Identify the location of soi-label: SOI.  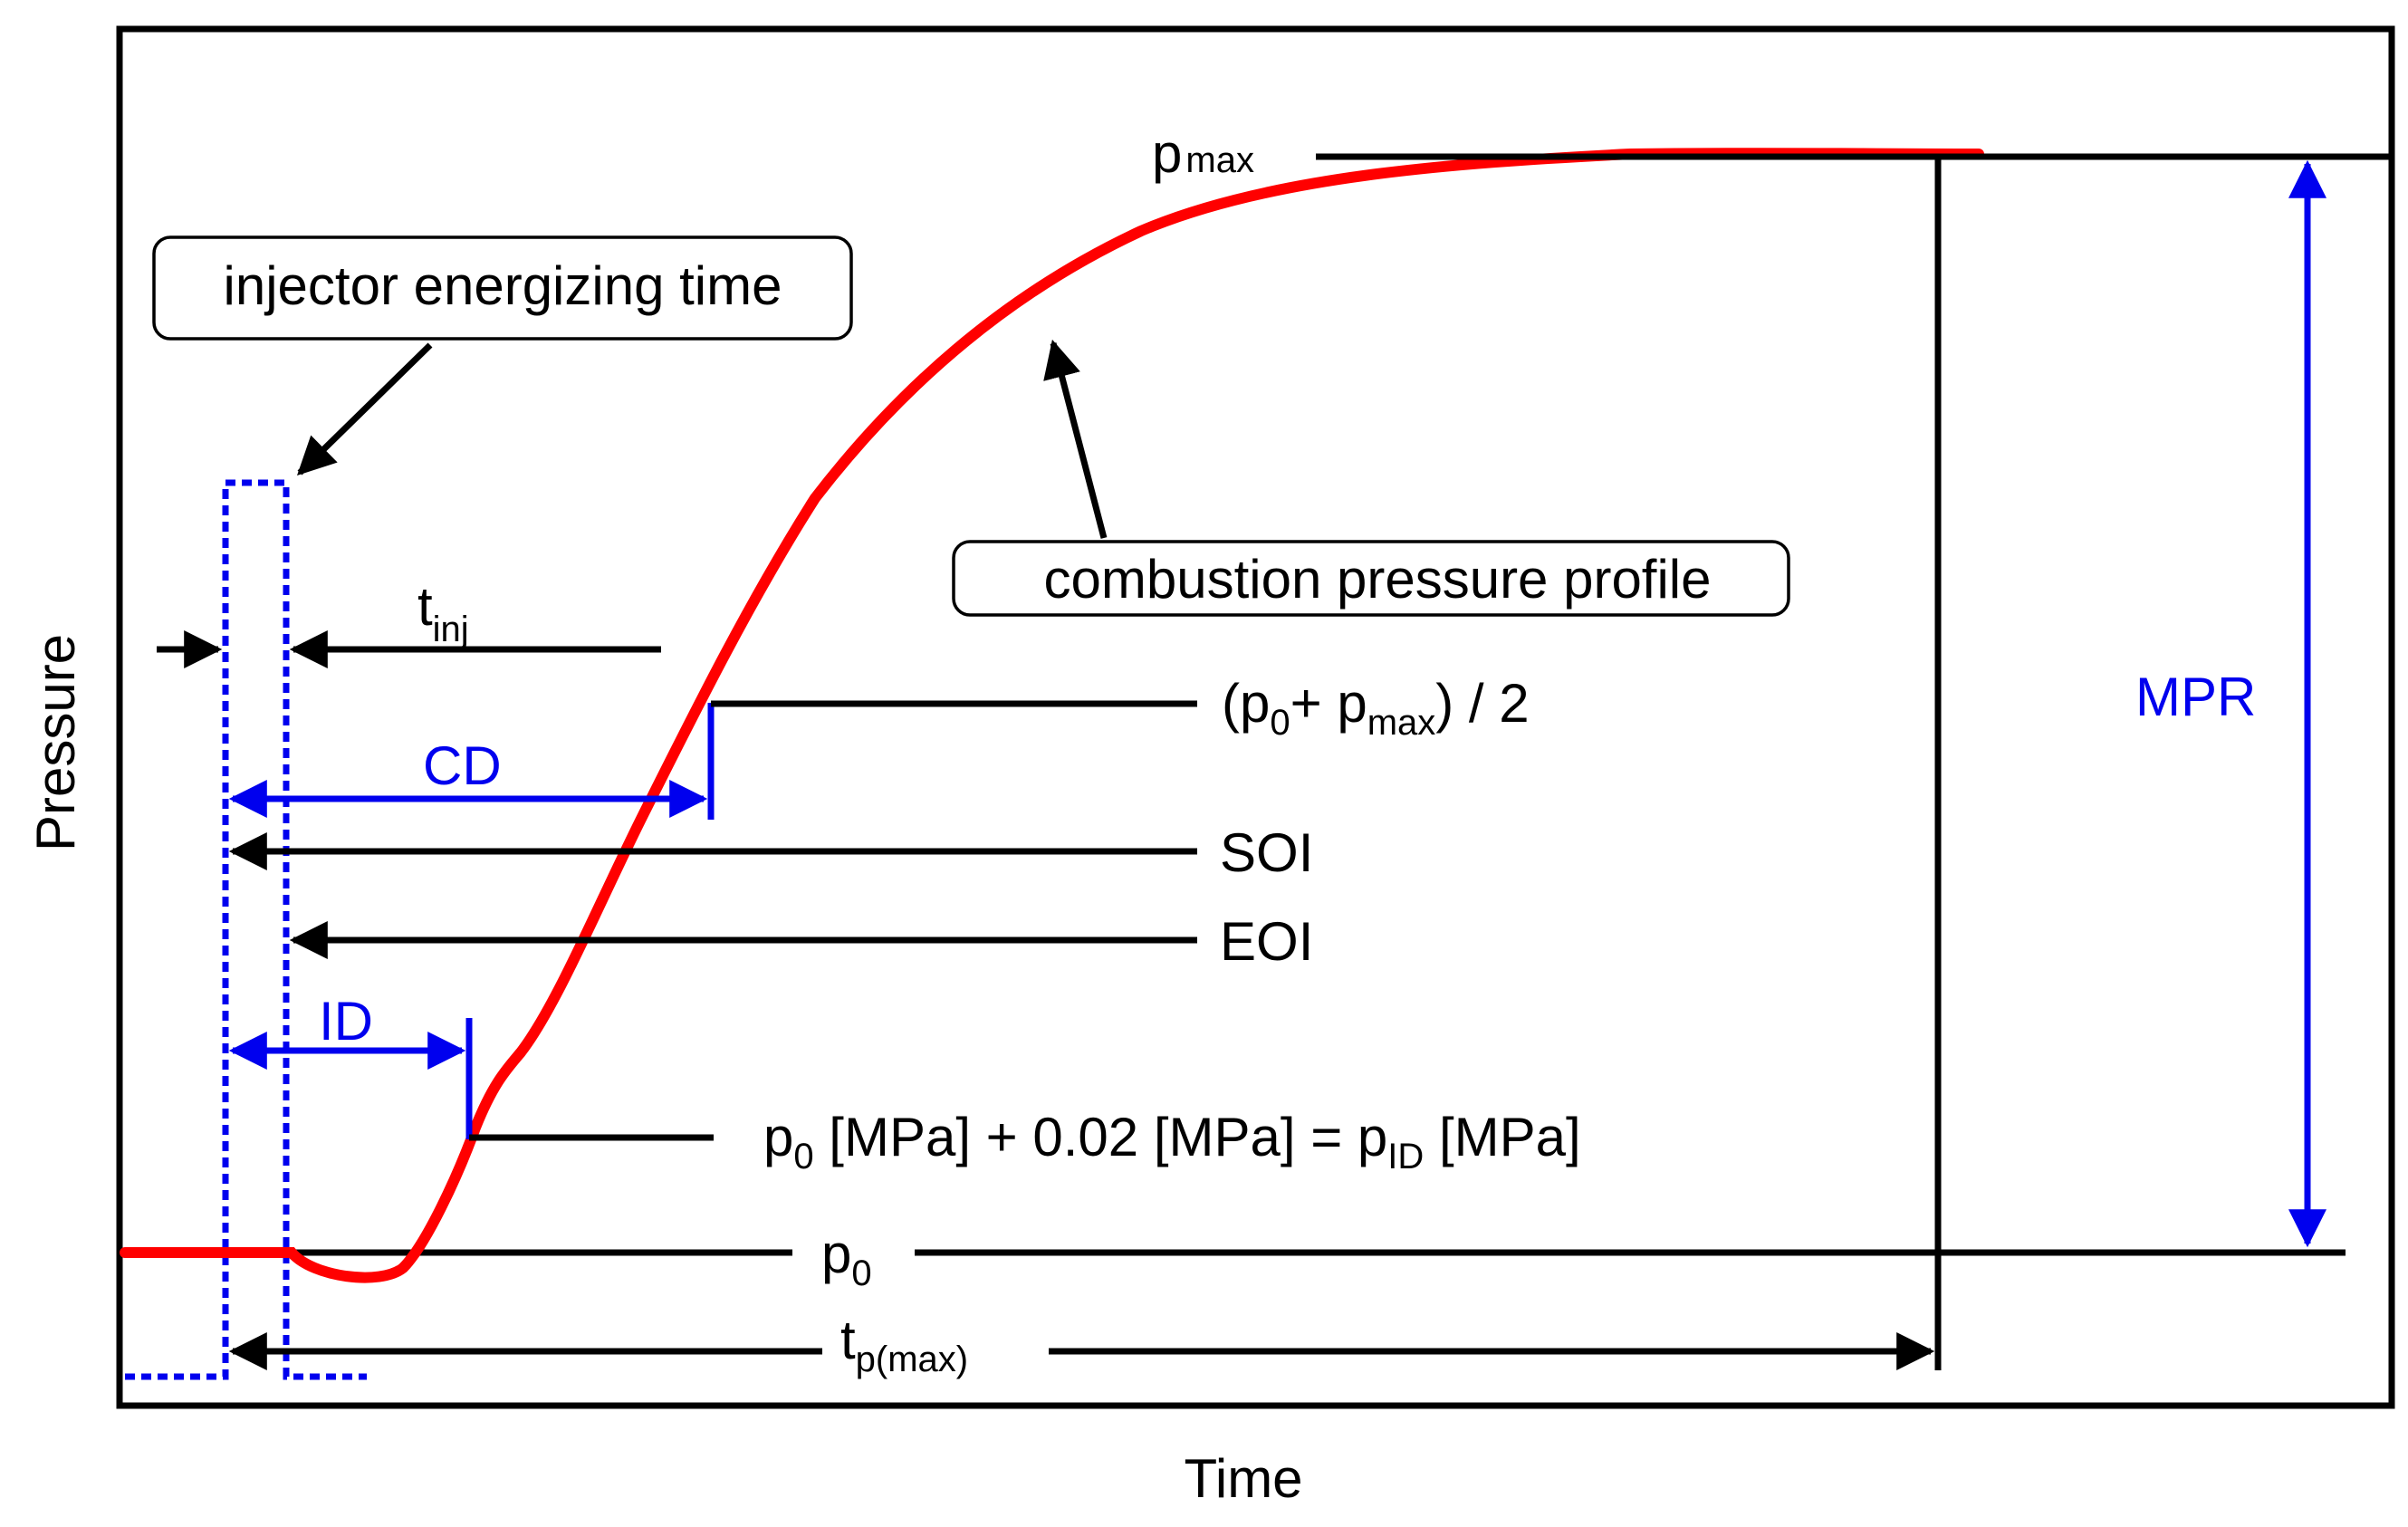
(1266, 853).